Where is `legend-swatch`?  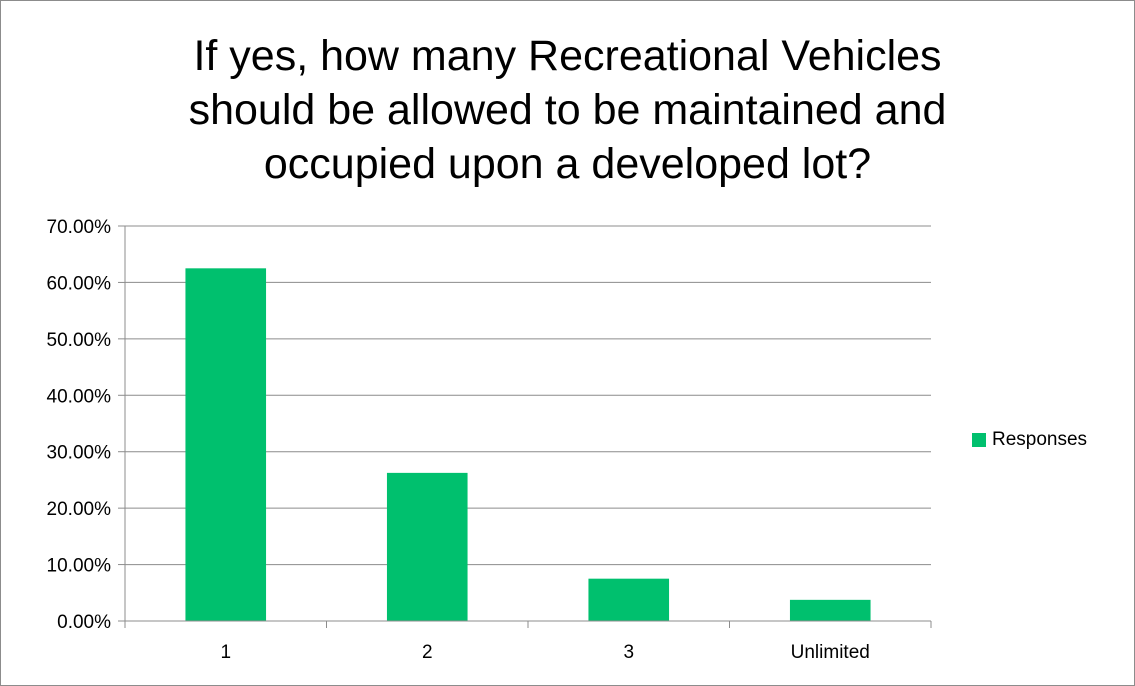
legend-swatch is located at coordinates (979, 440).